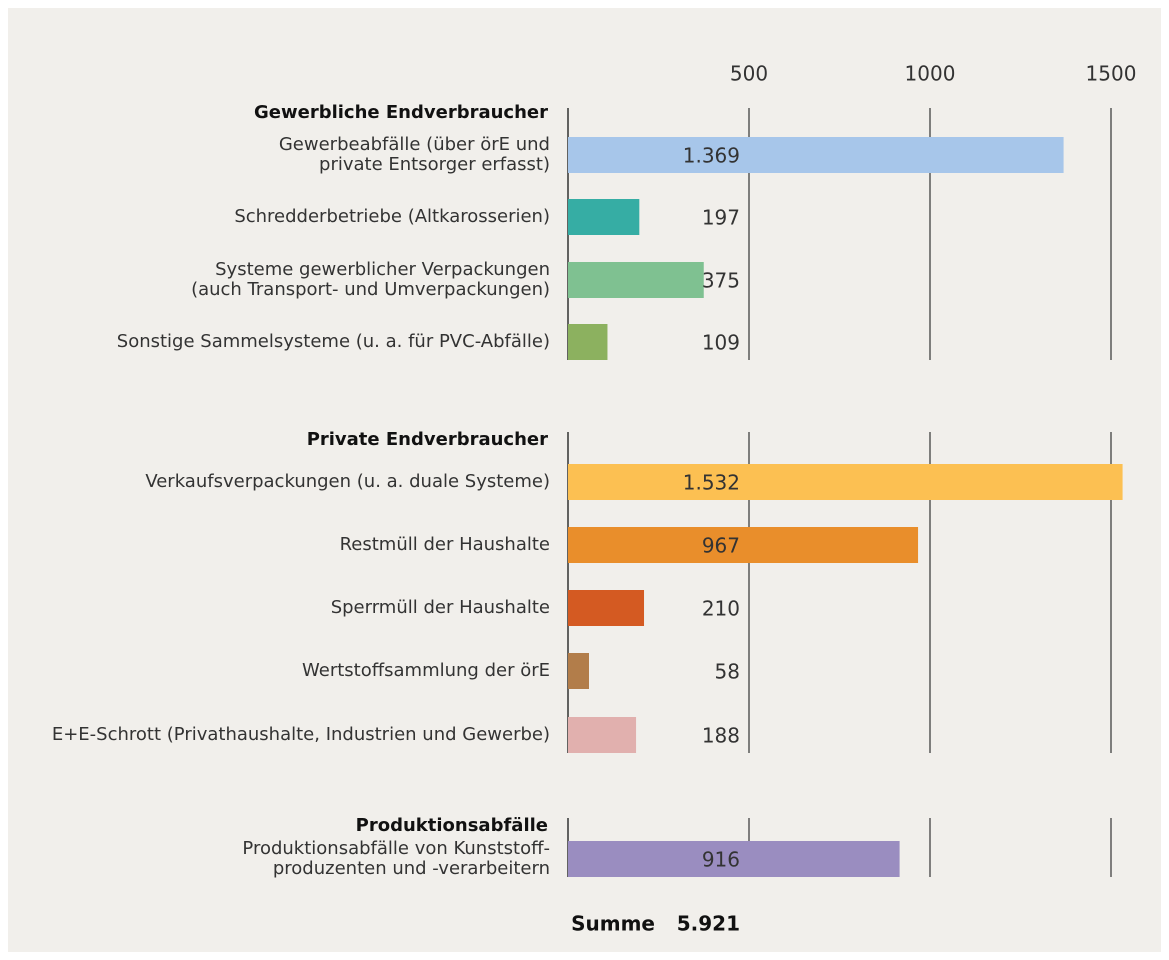  I want to click on group-header: Gewerbliche Endverbraucher, so click(401, 112).